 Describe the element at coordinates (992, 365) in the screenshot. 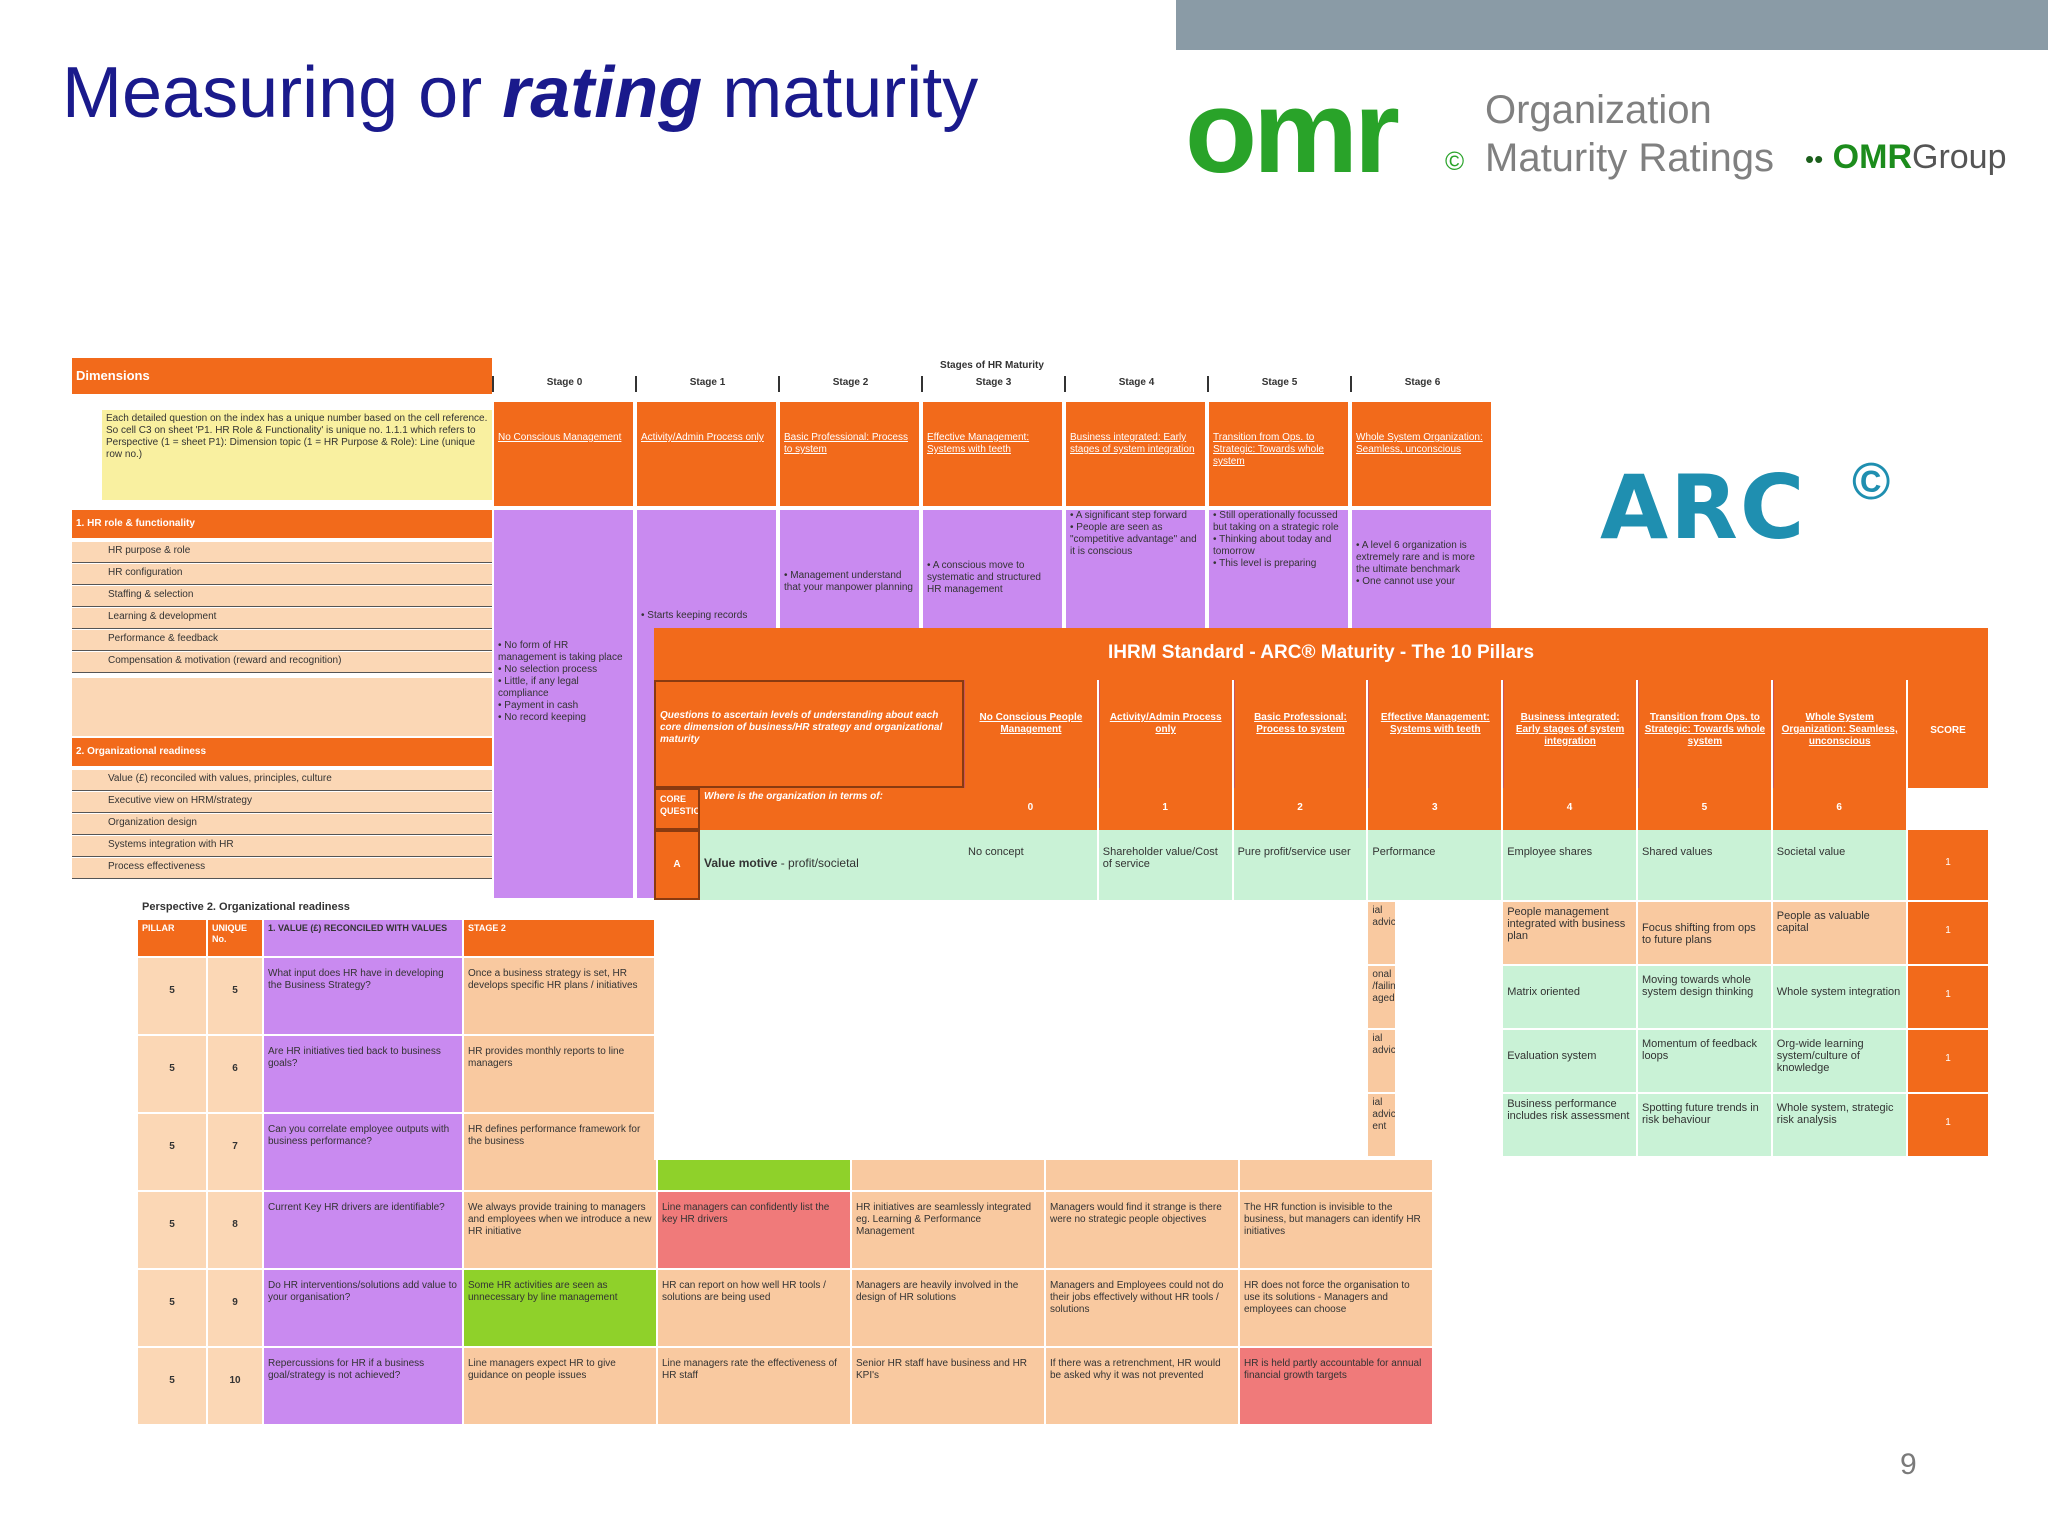

I see `stages-title: Stages of HR Maturity` at that location.